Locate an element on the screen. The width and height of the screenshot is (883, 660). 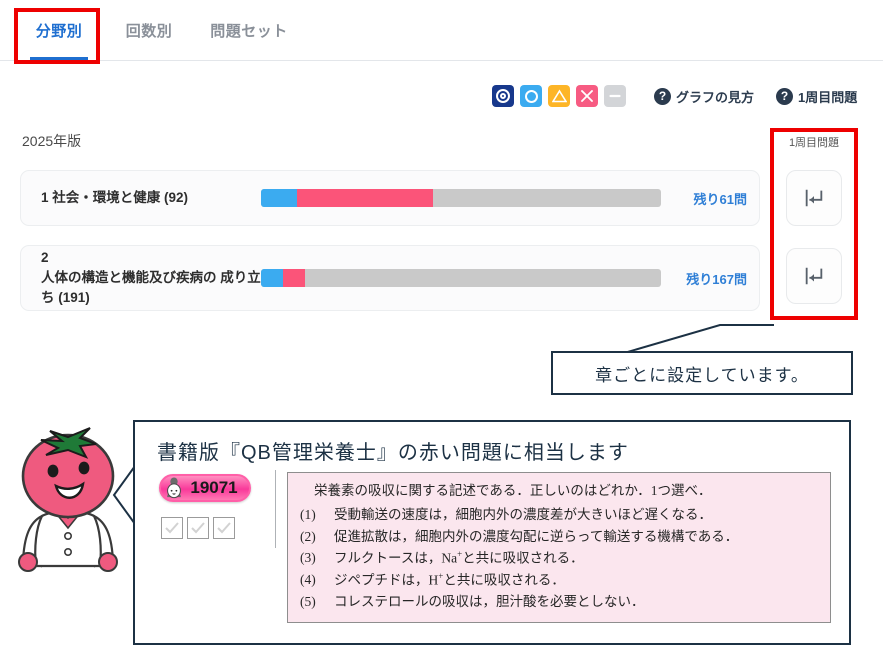
list-item: (1) 受動輸送の速度は，細胞内外の濃度差が大きいほど遅くなる． is located at coordinates (558, 514).